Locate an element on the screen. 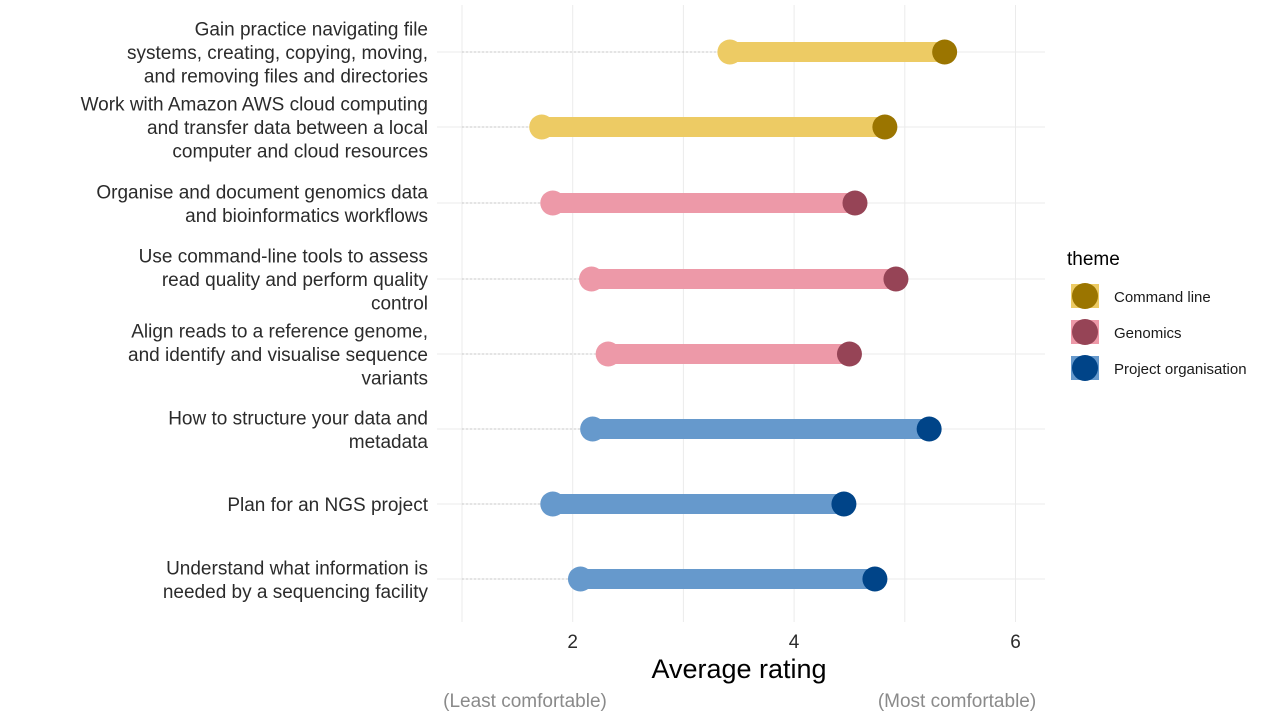  caption-least-comfortable: (Least comfortable) is located at coordinates (525, 701).